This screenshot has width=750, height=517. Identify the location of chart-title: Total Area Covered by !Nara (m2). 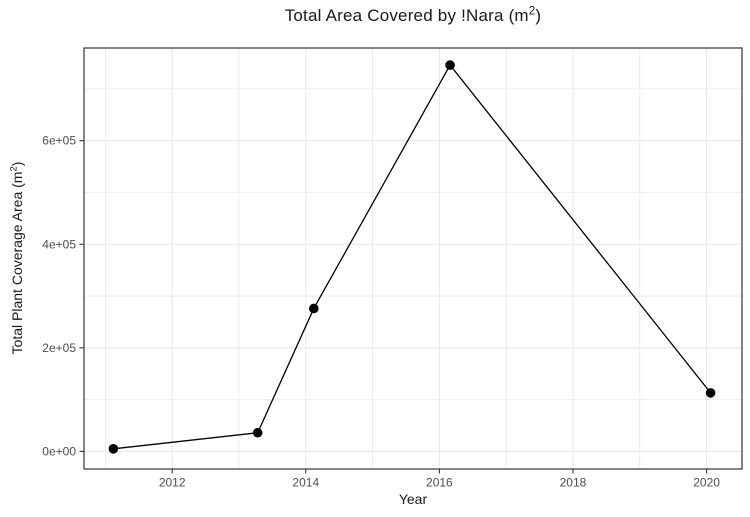
(413, 16).